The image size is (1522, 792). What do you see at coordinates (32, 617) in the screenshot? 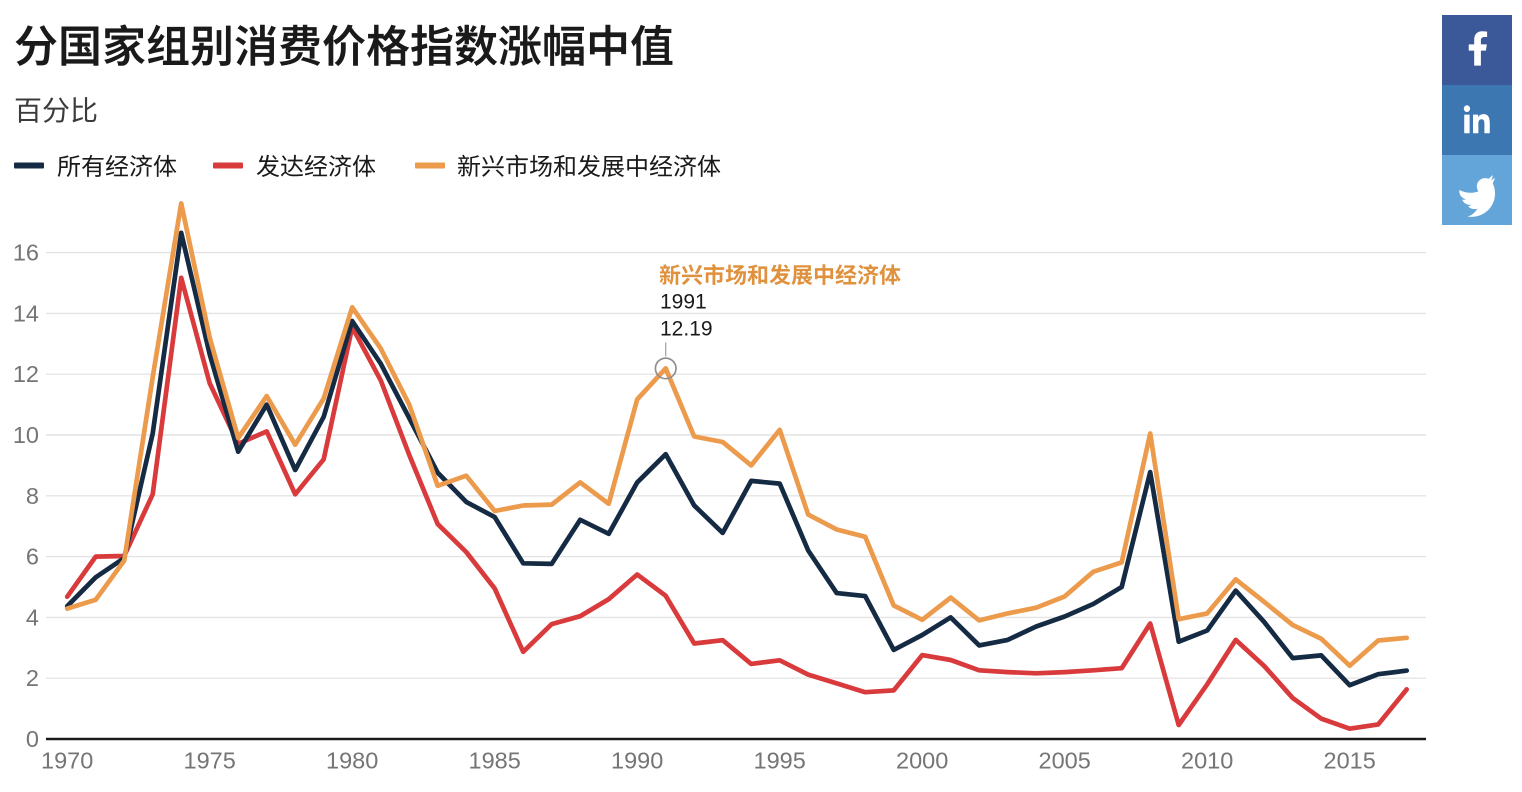
I see `svg-text: 4` at bounding box center [32, 617].